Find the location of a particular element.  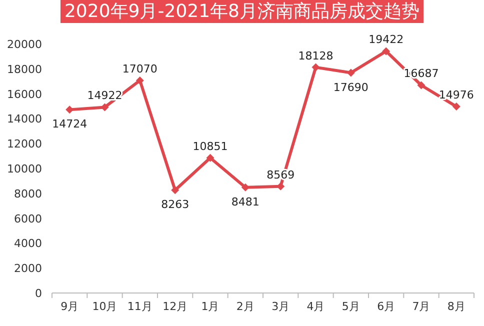

x-tick-label: 3月 is located at coordinates (281, 306).